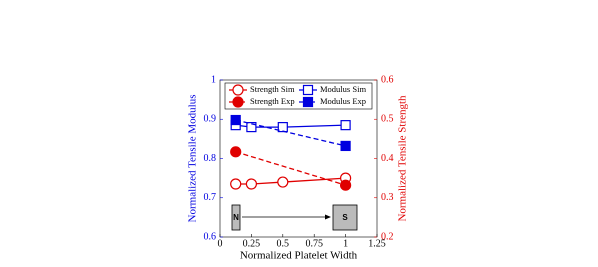 The height and width of the screenshot is (267, 598). What do you see at coordinates (403, 158) in the screenshot?
I see `y2-axis-label: Normalized Tensile Strength` at bounding box center [403, 158].